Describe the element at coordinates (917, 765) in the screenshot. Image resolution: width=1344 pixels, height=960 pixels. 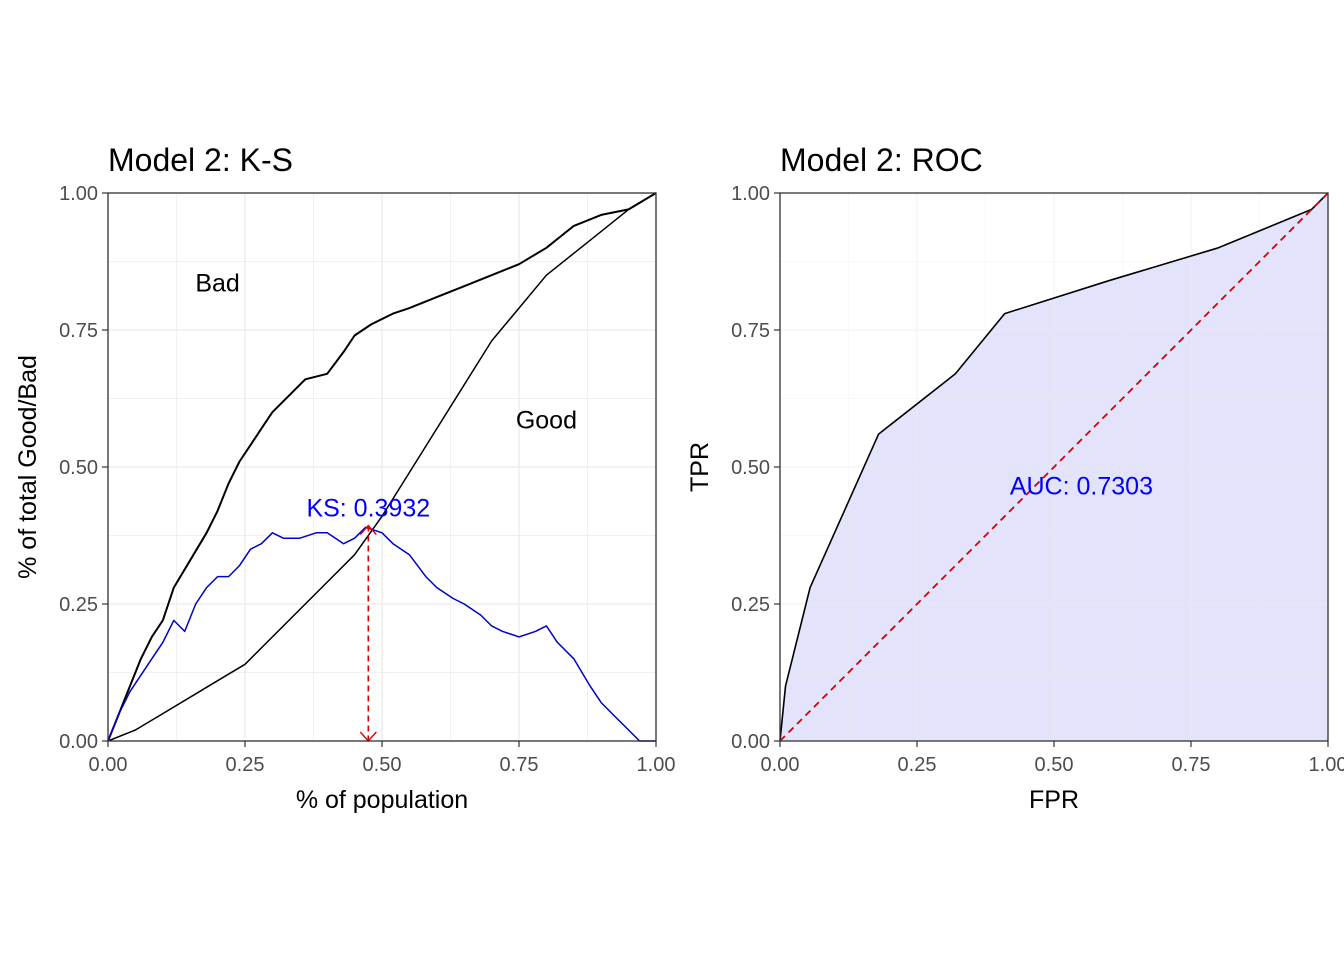
I see `roc-x-tick-label: 0.25` at that location.